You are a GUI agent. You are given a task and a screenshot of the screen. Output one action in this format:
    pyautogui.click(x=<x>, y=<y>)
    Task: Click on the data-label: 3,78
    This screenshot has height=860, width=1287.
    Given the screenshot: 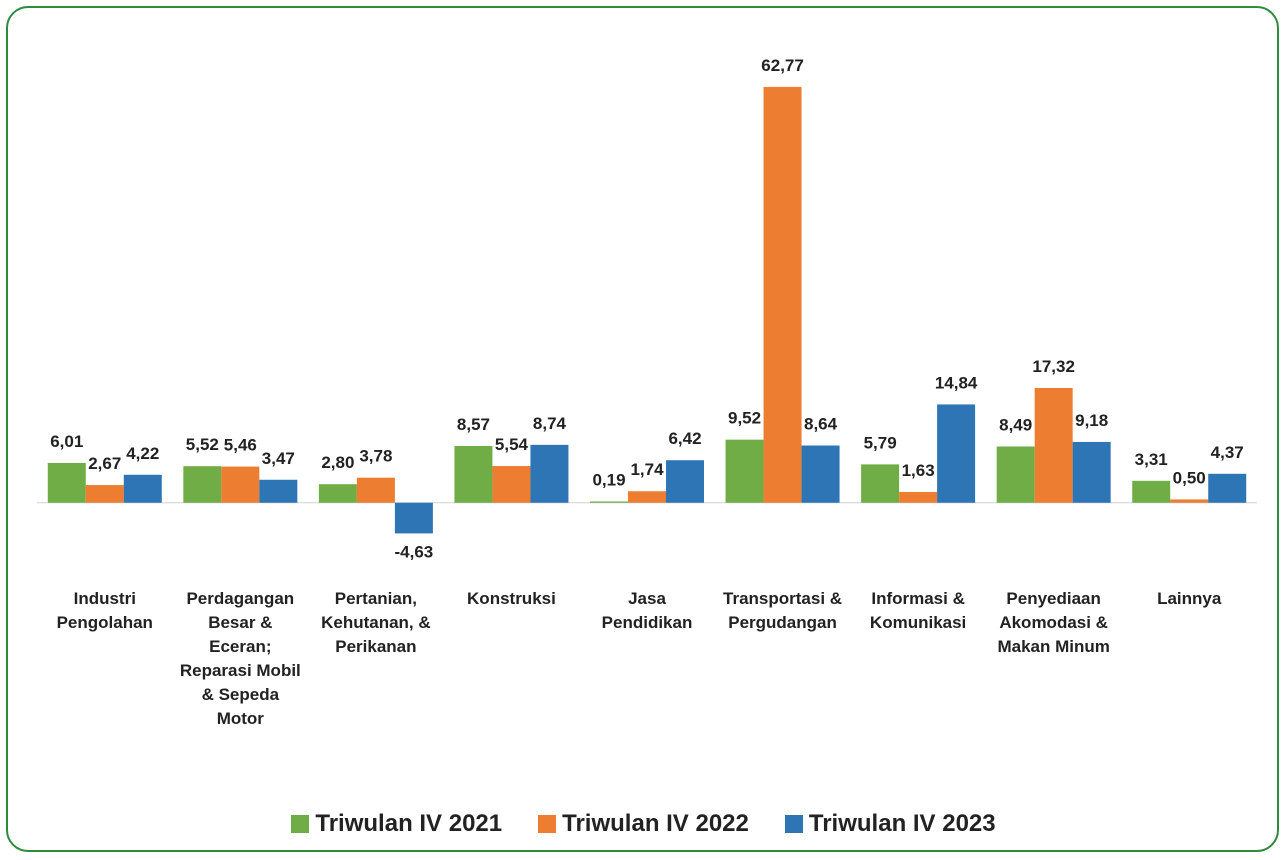 What is the action you would take?
    pyautogui.click(x=375, y=456)
    